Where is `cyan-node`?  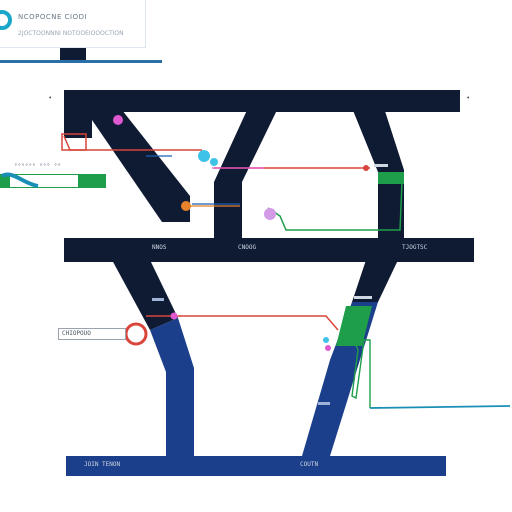 cyan-node is located at coordinates (204, 156).